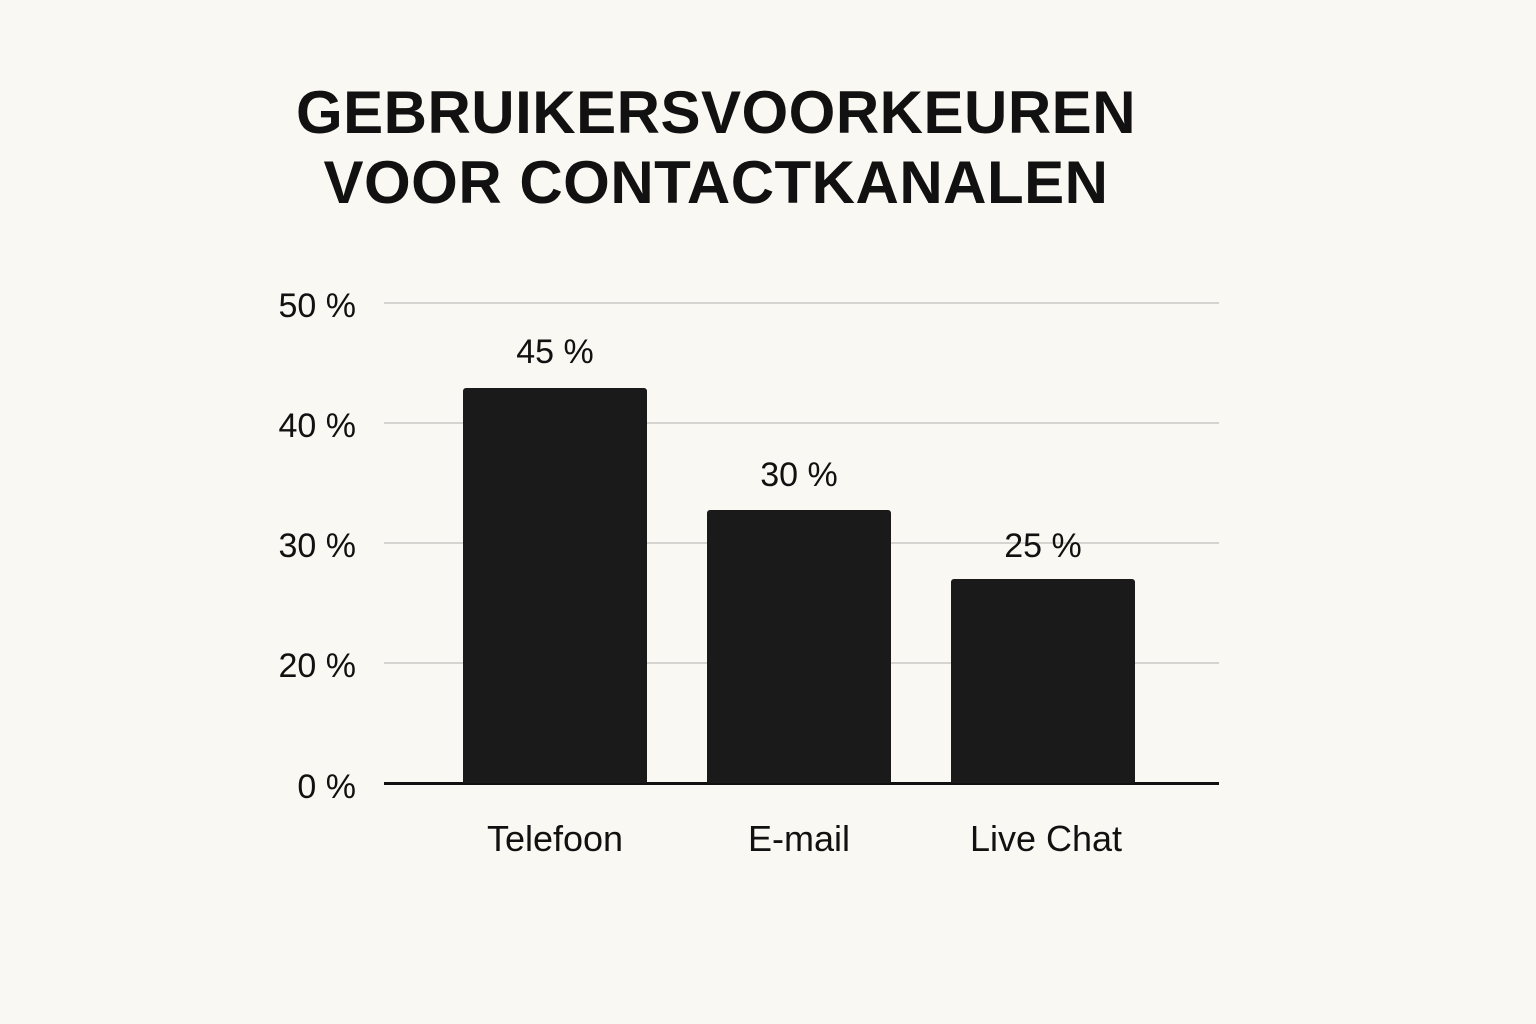 This screenshot has height=1024, width=1536. Describe the element at coordinates (716, 148) in the screenshot. I see `chart-title: GEBRUIKERSVOORKEUREN VOOR CONTACTKANALEN` at that location.